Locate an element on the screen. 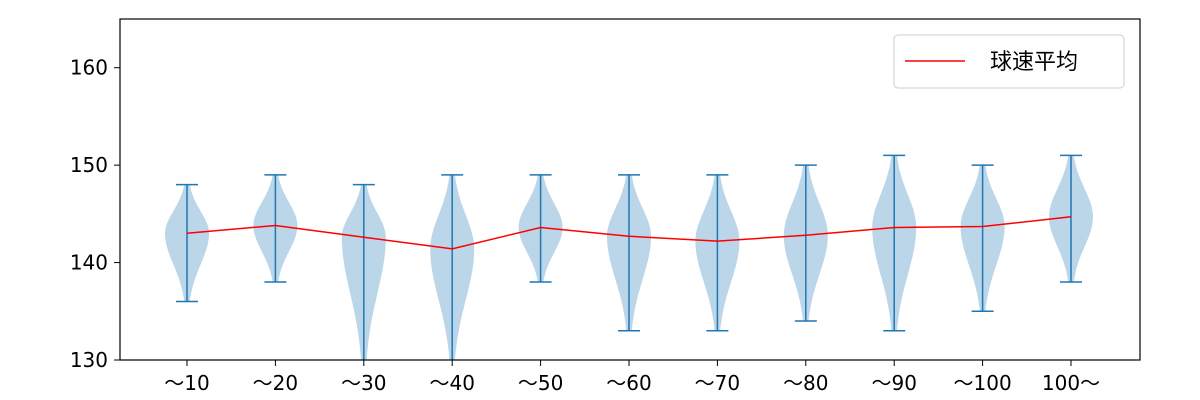 The width and height of the screenshot is (1200, 400). x-tick-label: 〜30 is located at coordinates (363, 383).